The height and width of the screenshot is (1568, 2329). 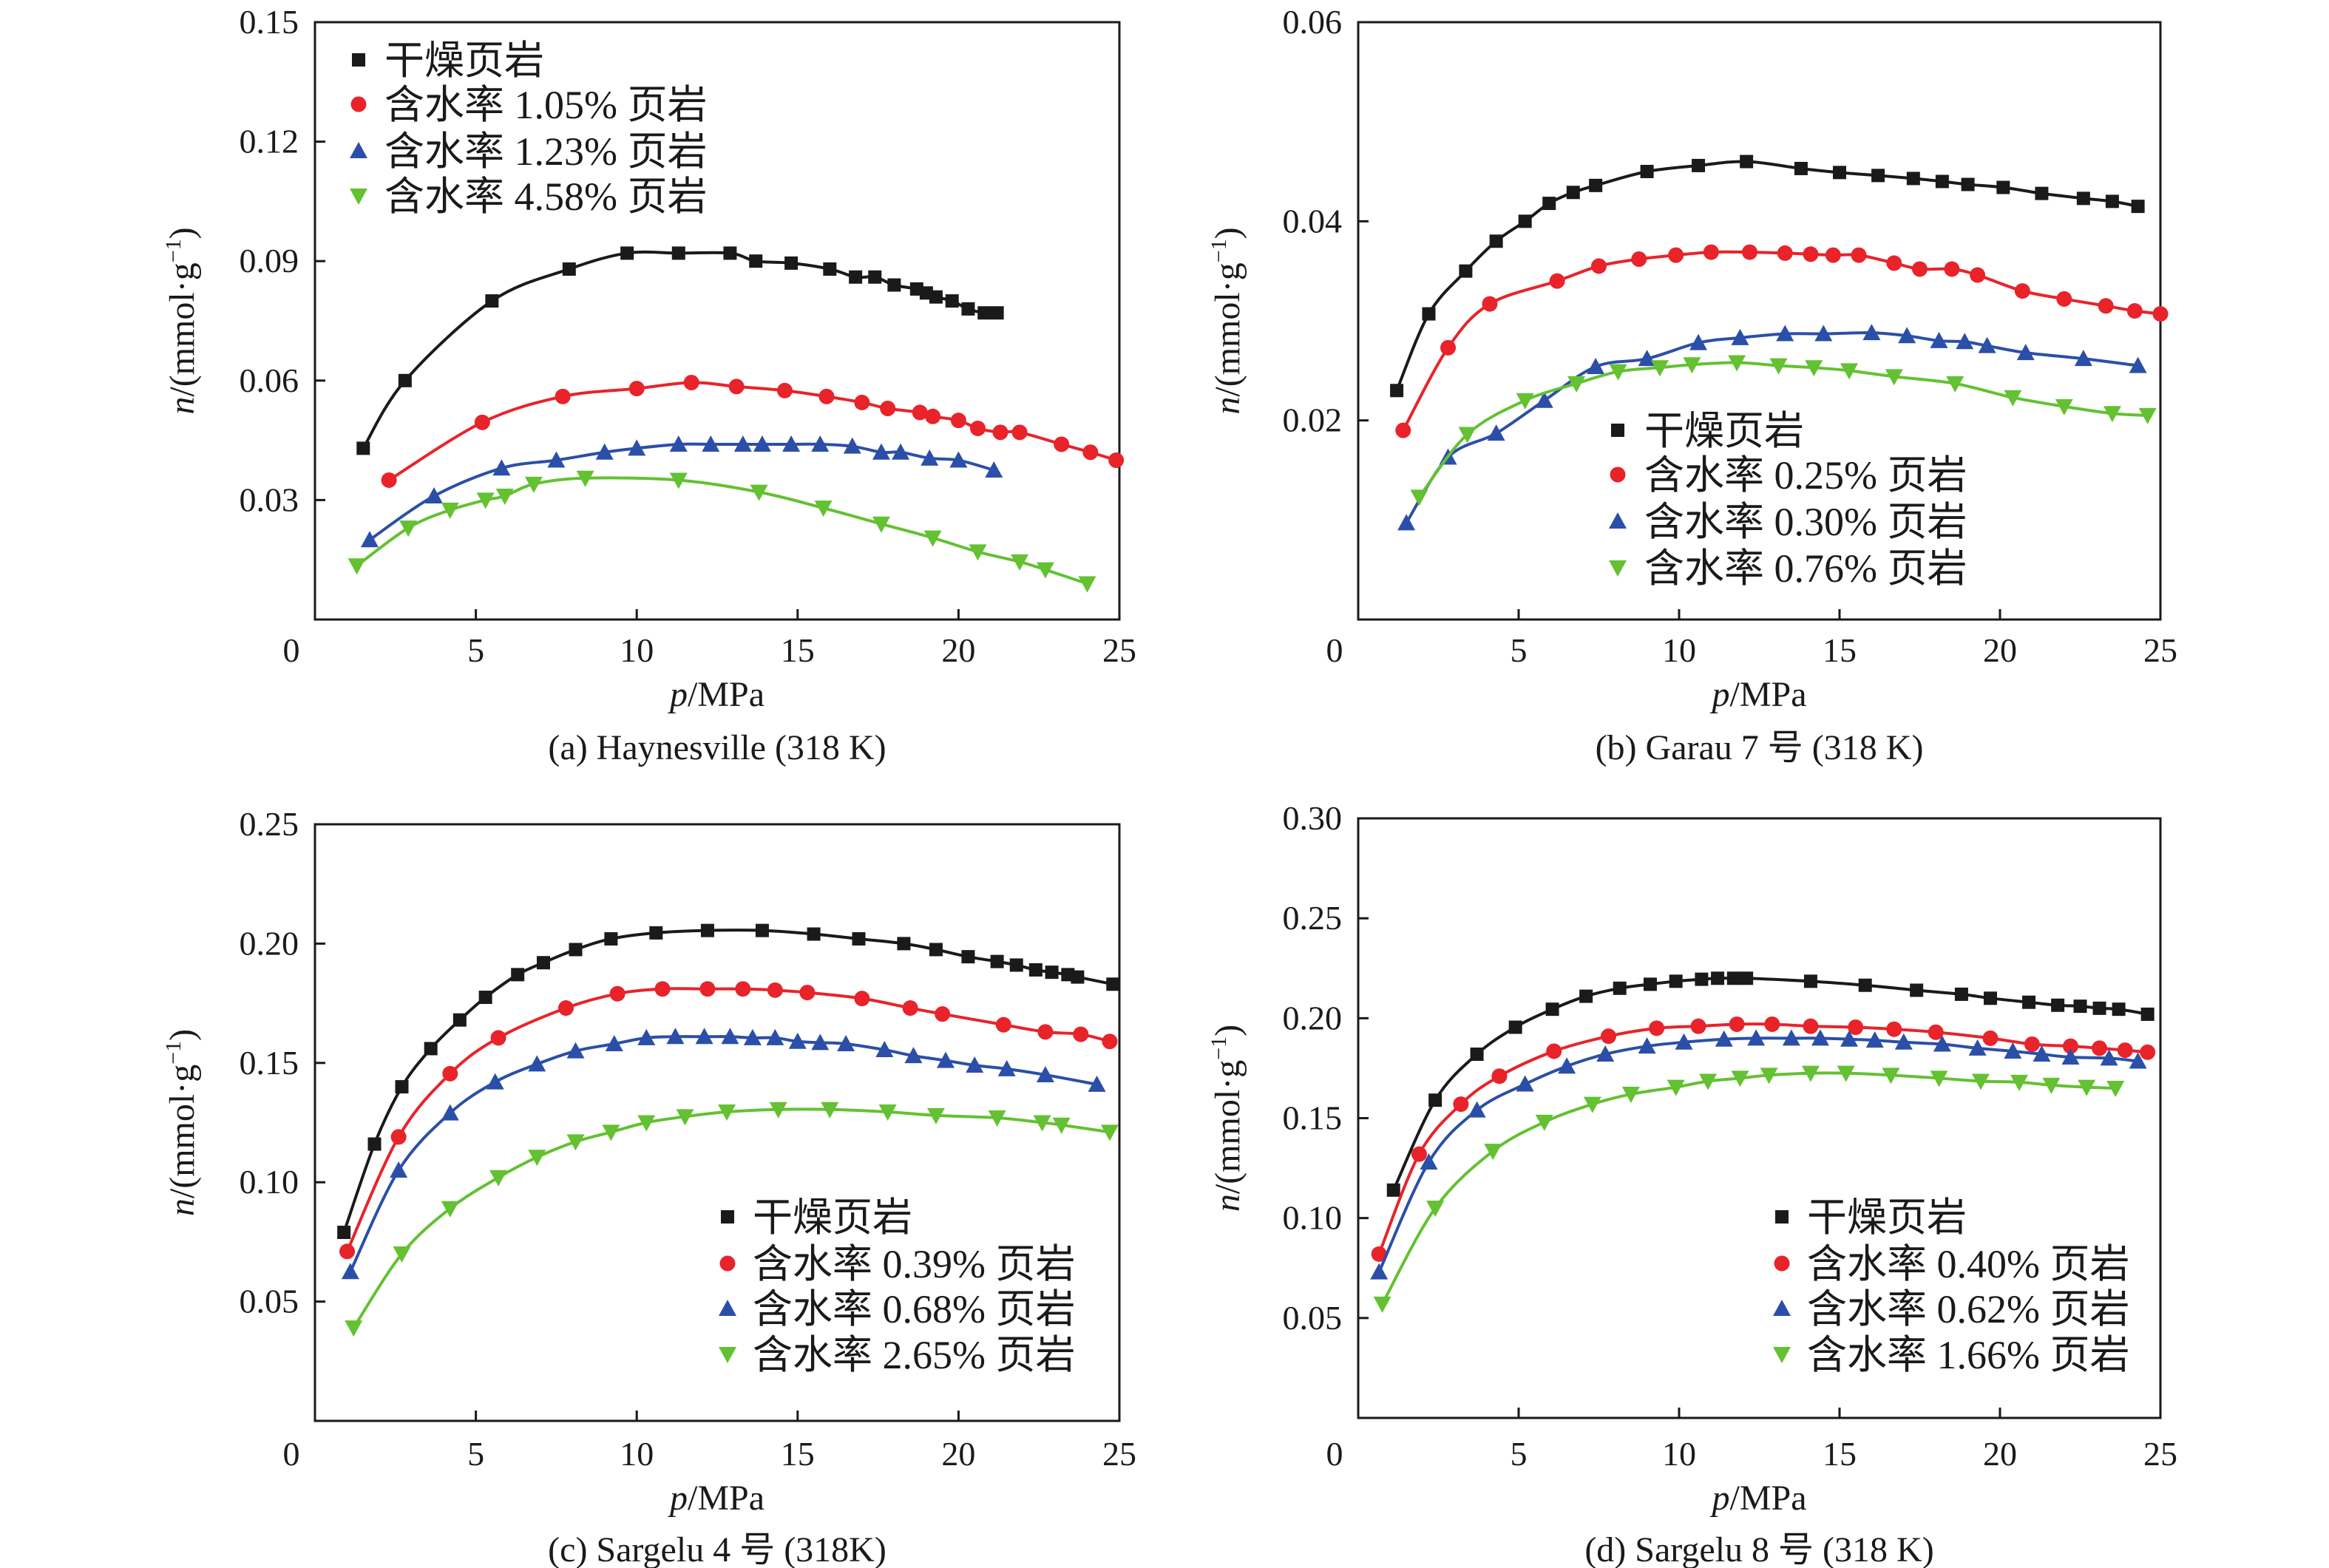 I want to click on y-axis-label-close: ), so click(x=182, y=1035).